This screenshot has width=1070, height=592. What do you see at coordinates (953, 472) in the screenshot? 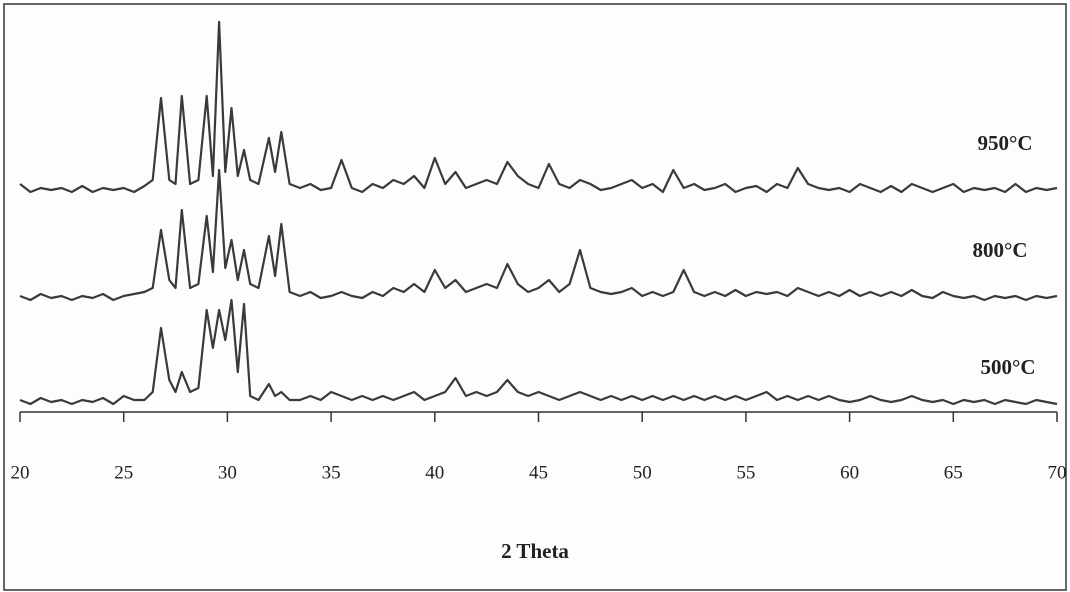
I see `x-tick-label: 65` at bounding box center [953, 472].